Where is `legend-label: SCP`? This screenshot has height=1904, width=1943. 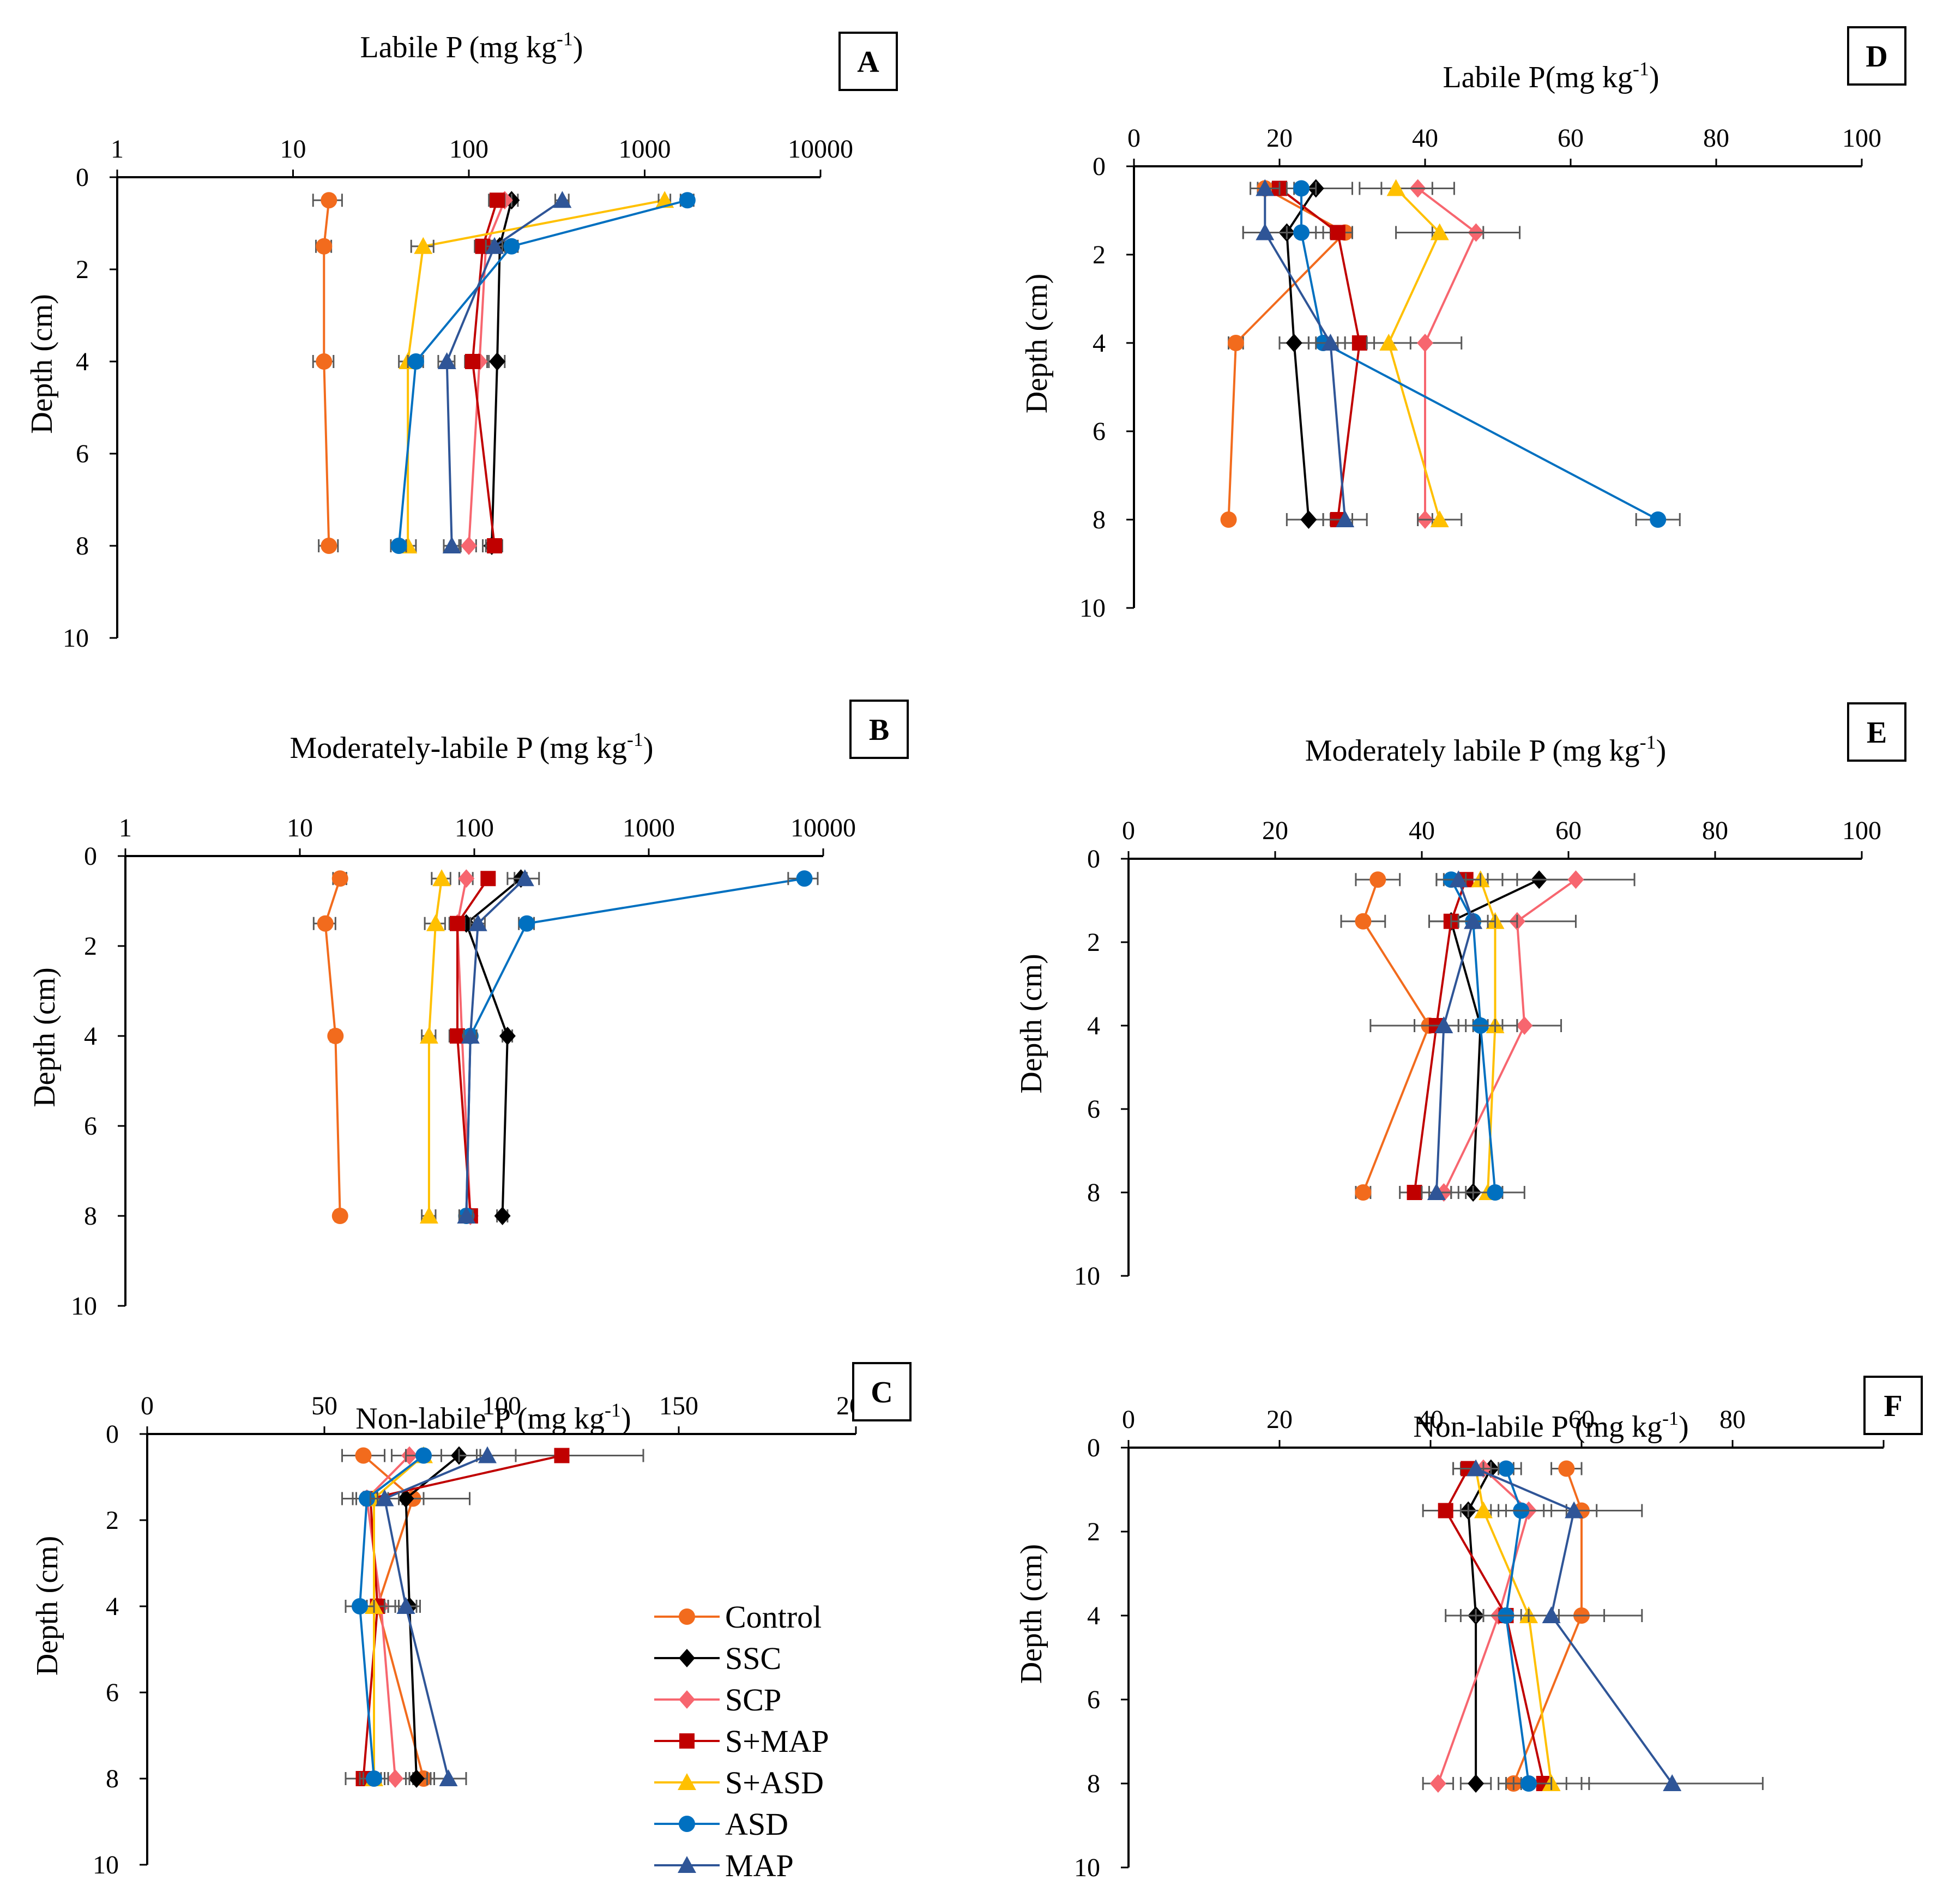 legend-label: SCP is located at coordinates (753, 1700).